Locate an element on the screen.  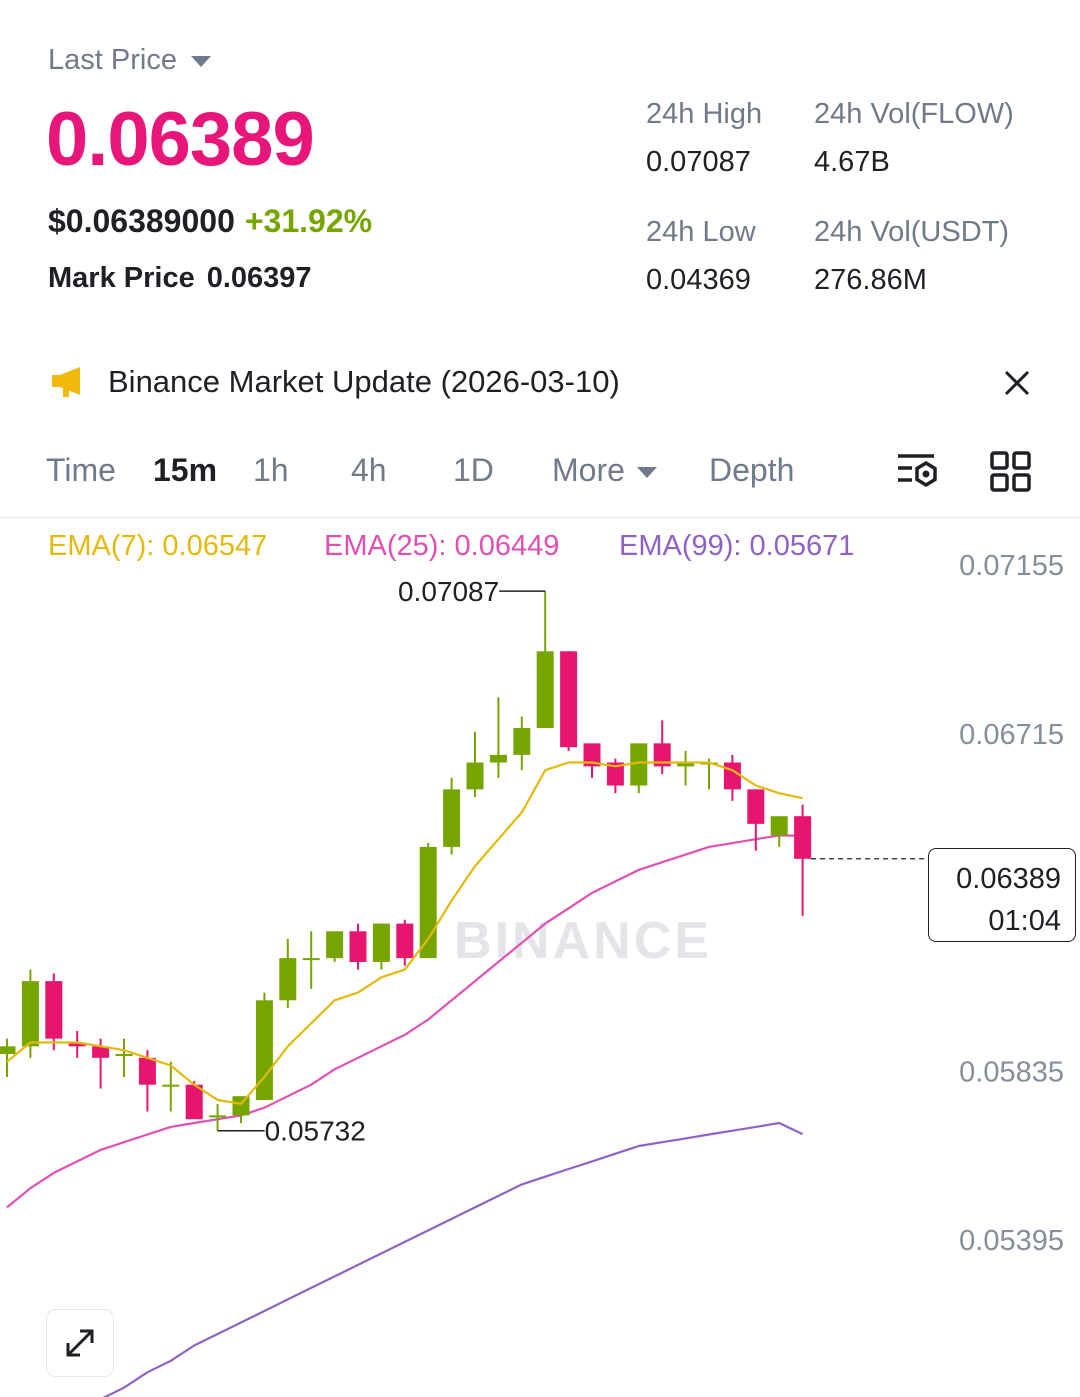
tab-depth: Depth is located at coordinates (752, 470).